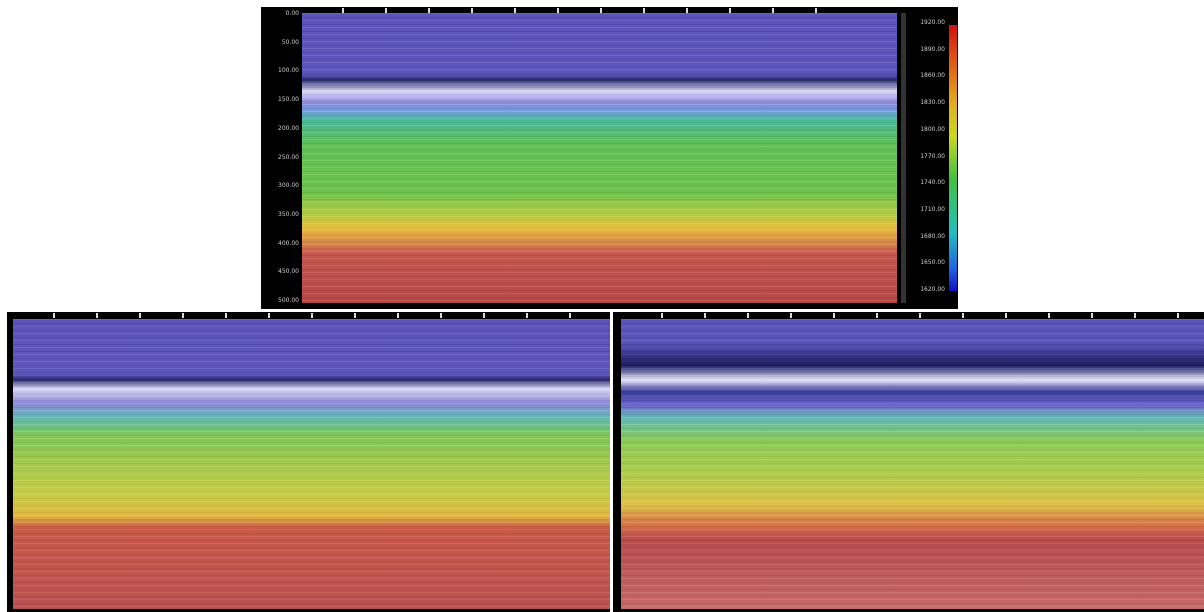 The width and height of the screenshot is (1204, 612). Describe the element at coordinates (292, 13) in the screenshot. I see `tick-label: 0.00` at that location.